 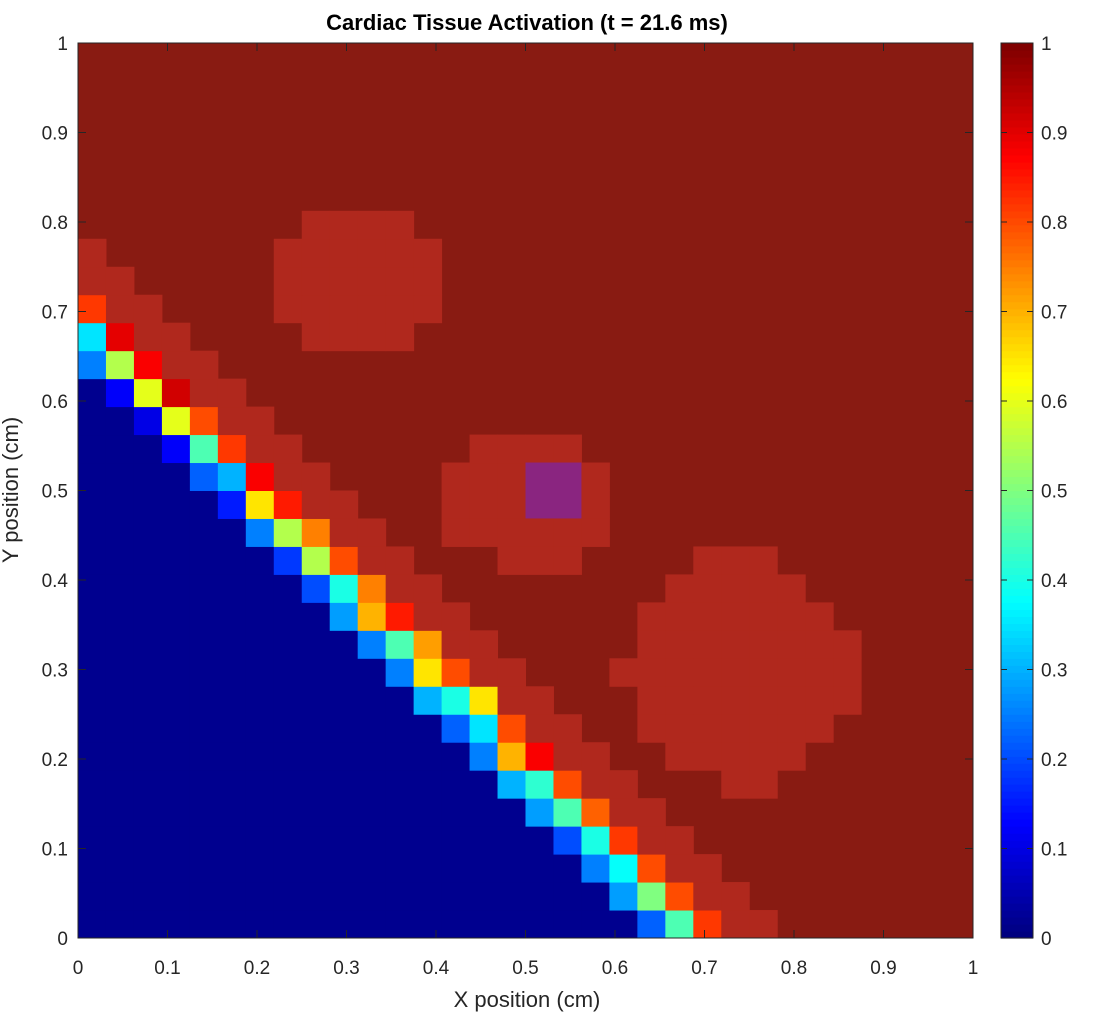 What do you see at coordinates (436, 968) in the screenshot?
I see `x-tick-label: 0.4` at bounding box center [436, 968].